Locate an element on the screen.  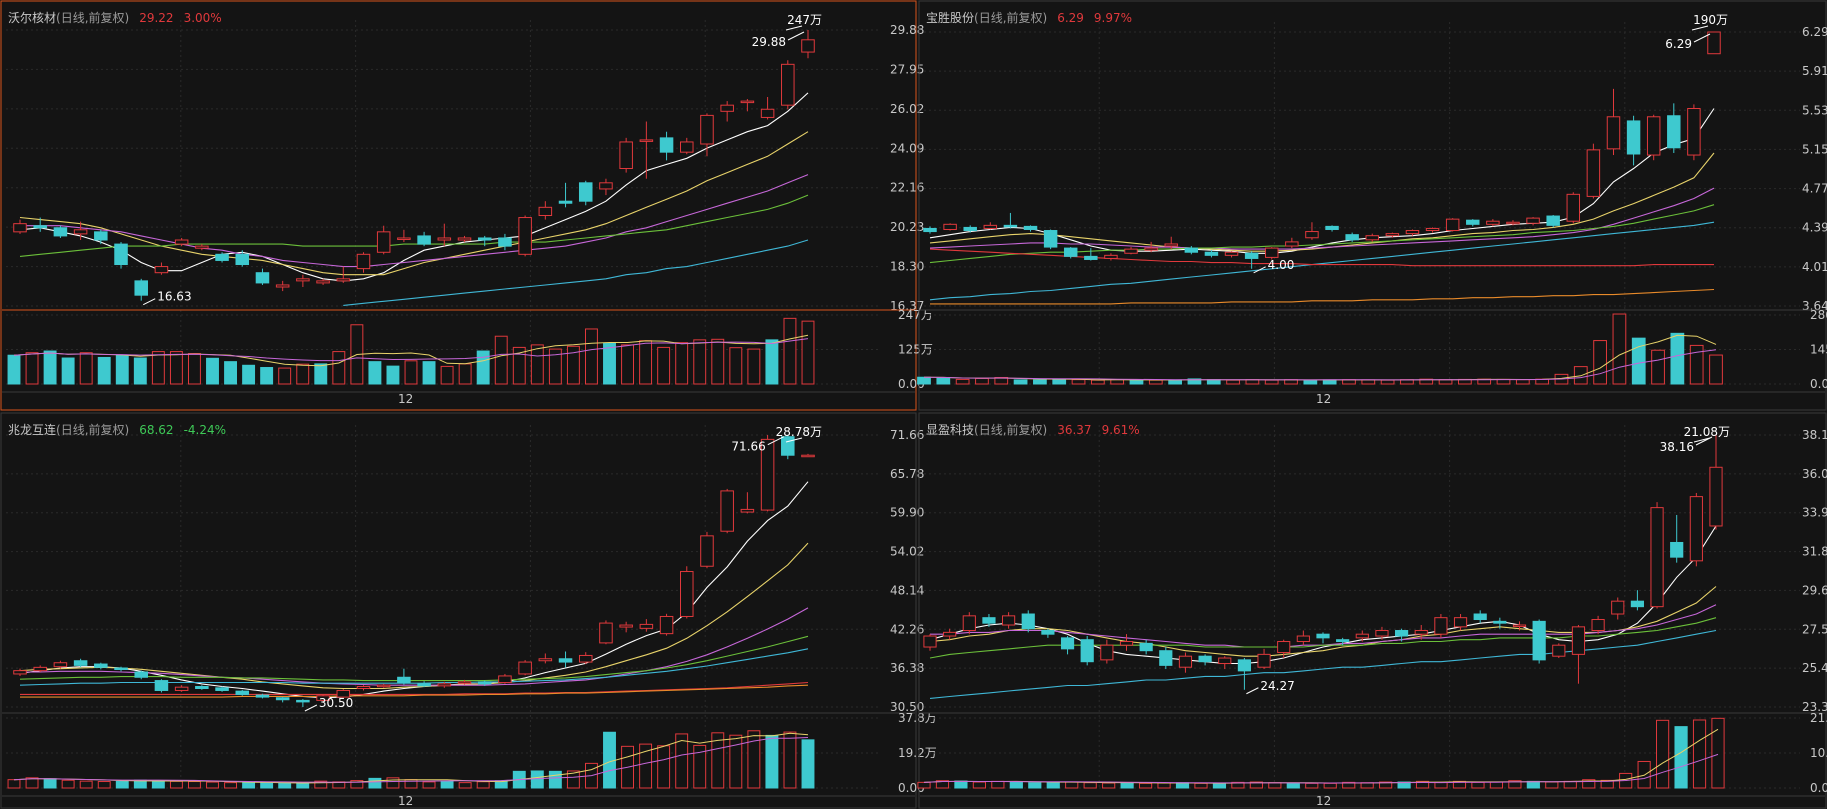
price-axis-label: 29.68 is located at coordinates (1814, 590).